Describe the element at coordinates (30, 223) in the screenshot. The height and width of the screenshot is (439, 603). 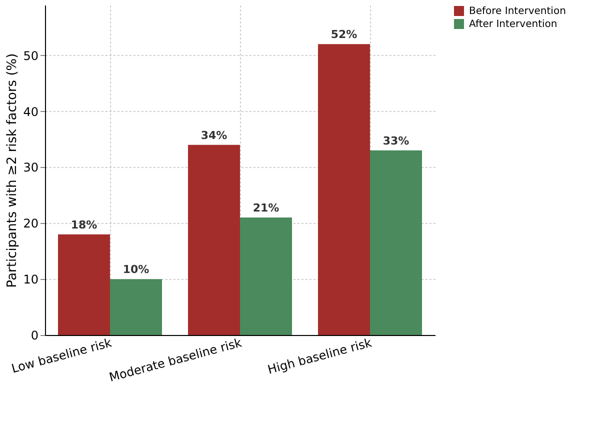
I see `y-tick-label: 20` at that location.